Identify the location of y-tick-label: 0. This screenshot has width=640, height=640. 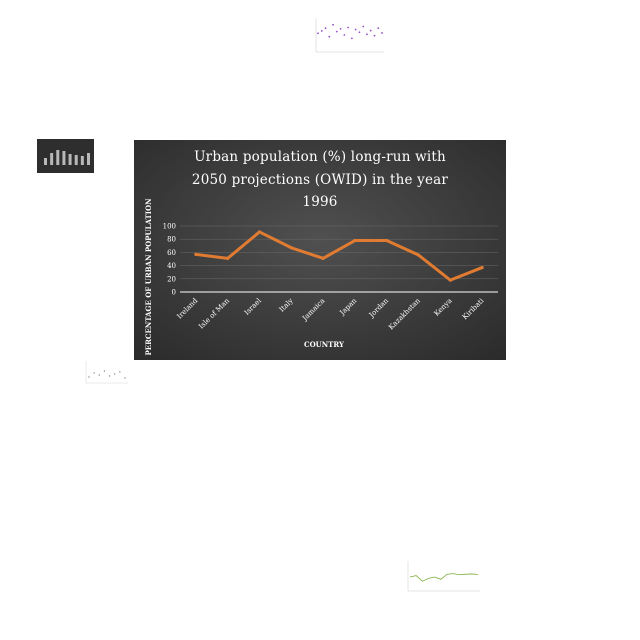
(174, 293).